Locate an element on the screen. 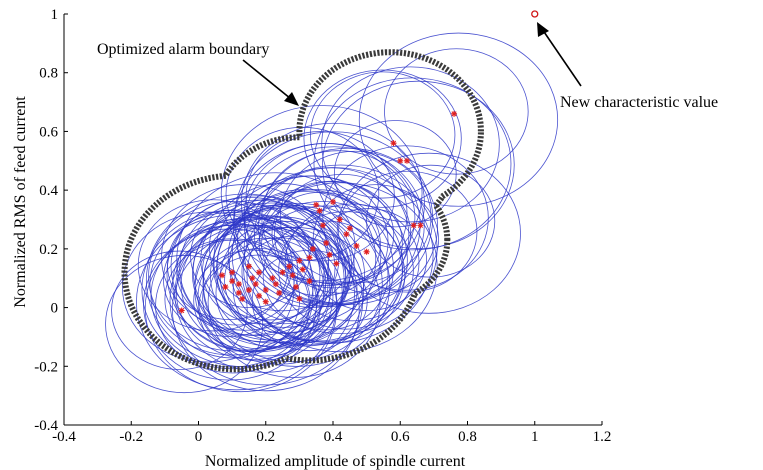  new-value-annotation-arrow-shaft is located at coordinates (560, 56).